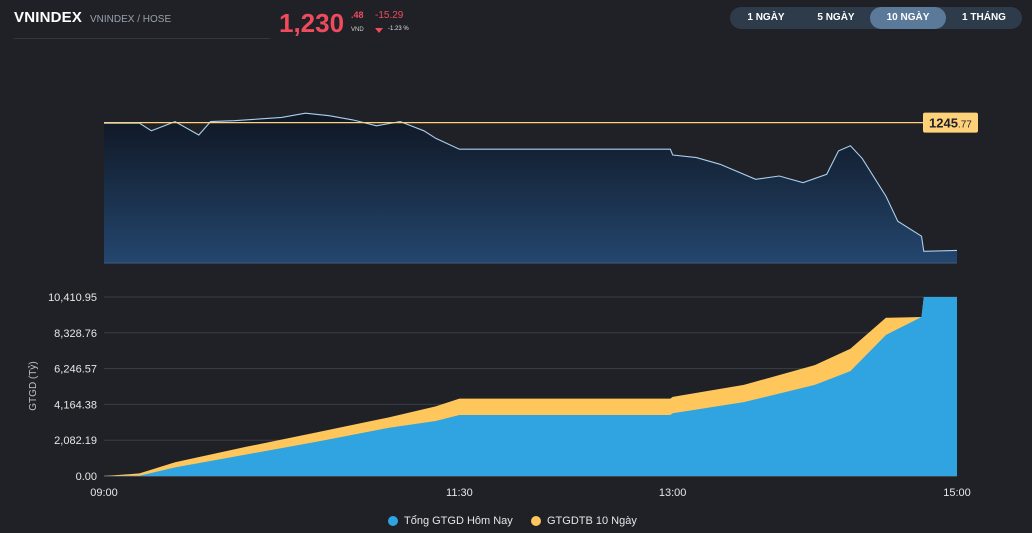 Image resolution: width=1032 pixels, height=533 pixels. I want to click on range-tabs: 1 NGÀY 5 NGÀY 10 NGÀY 1 THÁNG, so click(876, 18).